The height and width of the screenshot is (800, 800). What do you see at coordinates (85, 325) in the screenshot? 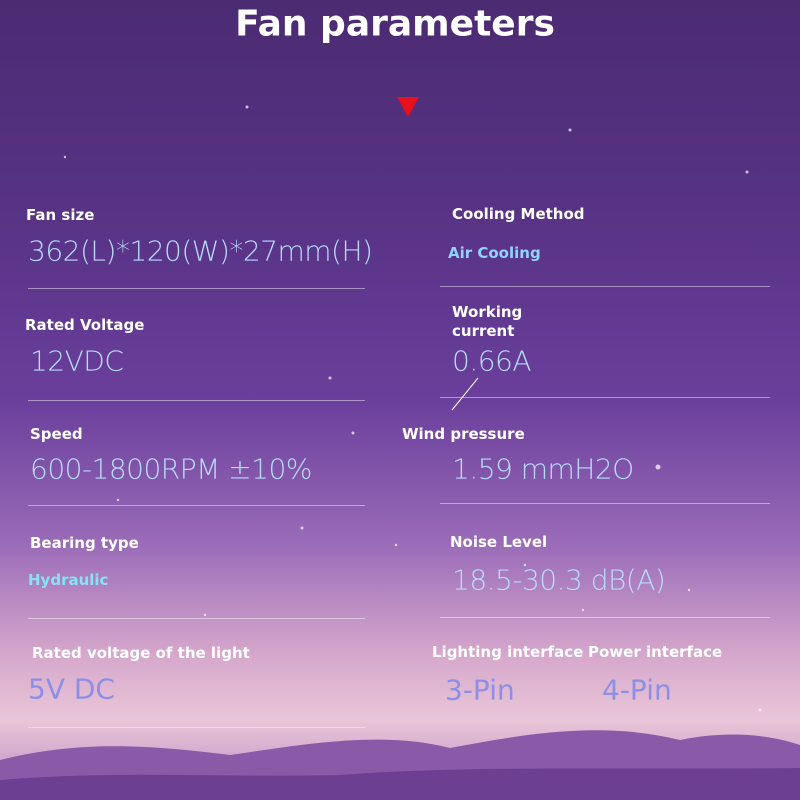
I see `spec-label: Rated Voltage` at bounding box center [85, 325].